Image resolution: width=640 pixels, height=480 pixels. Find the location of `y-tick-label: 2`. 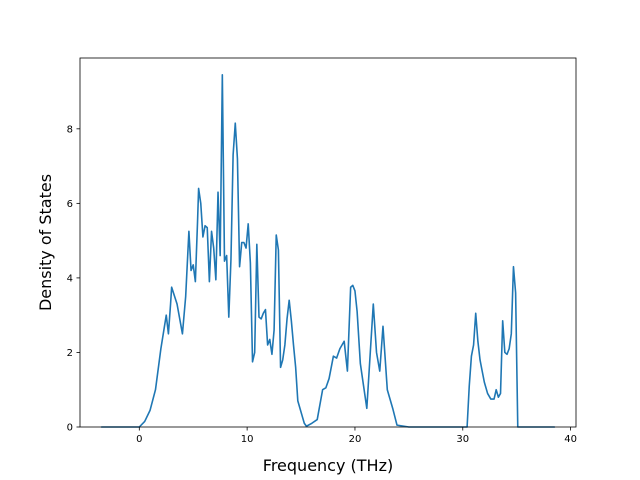

y-tick-label: 2 is located at coordinates (70, 353).